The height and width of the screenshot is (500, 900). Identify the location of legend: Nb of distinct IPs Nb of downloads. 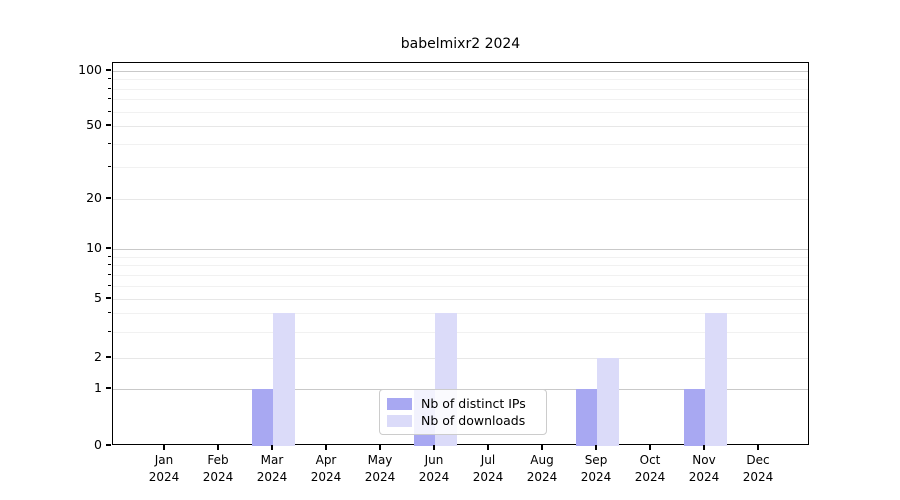
(463, 412).